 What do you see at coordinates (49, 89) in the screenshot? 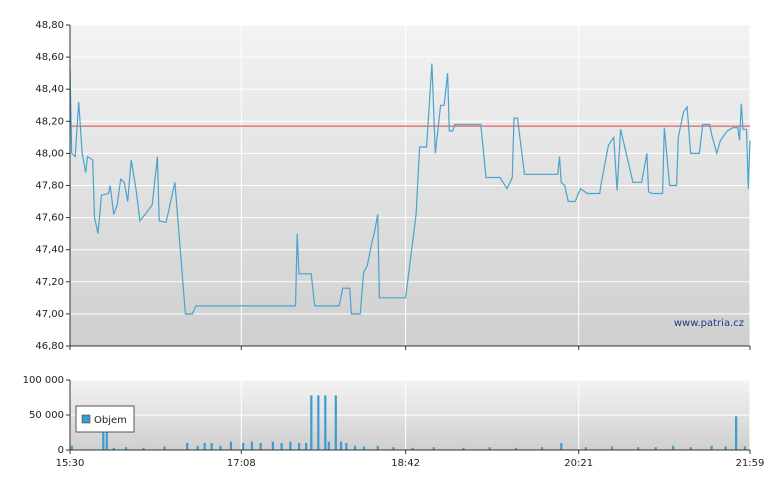
I see `y-tick-label: 48,40` at bounding box center [49, 89].